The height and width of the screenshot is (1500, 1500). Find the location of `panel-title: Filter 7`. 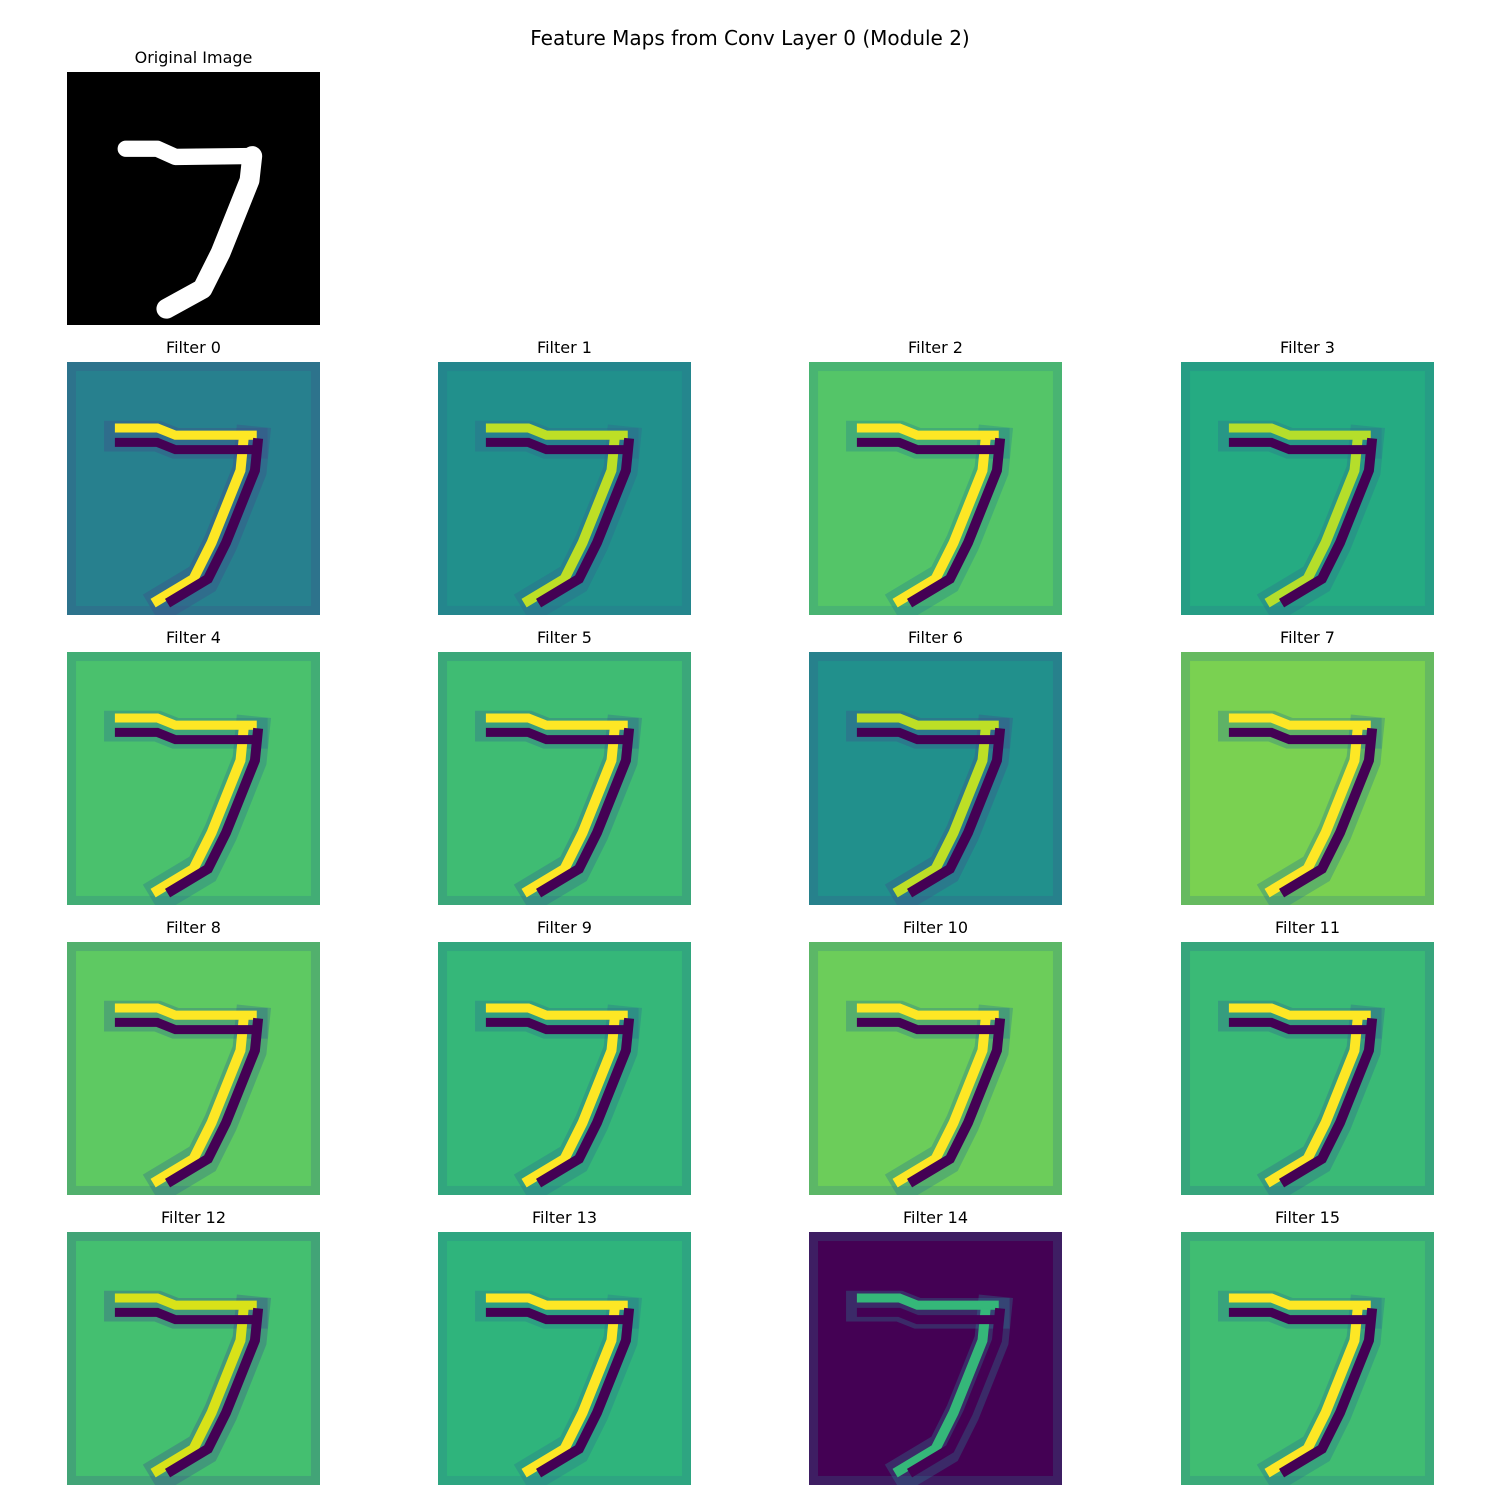

panel-title: Filter 7 is located at coordinates (1307, 637).